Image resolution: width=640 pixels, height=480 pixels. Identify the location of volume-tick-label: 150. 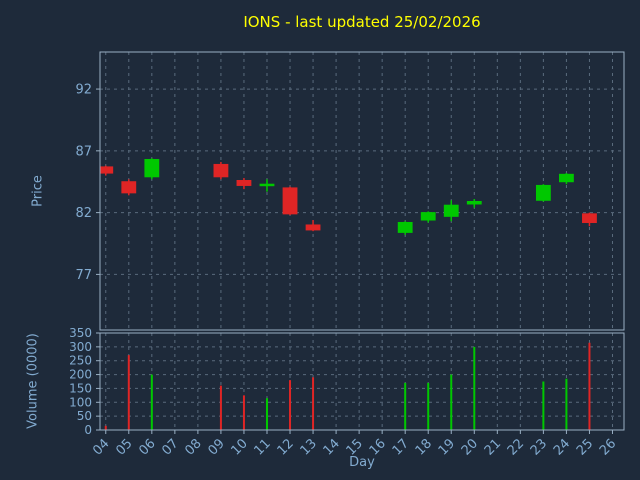
(80, 388).